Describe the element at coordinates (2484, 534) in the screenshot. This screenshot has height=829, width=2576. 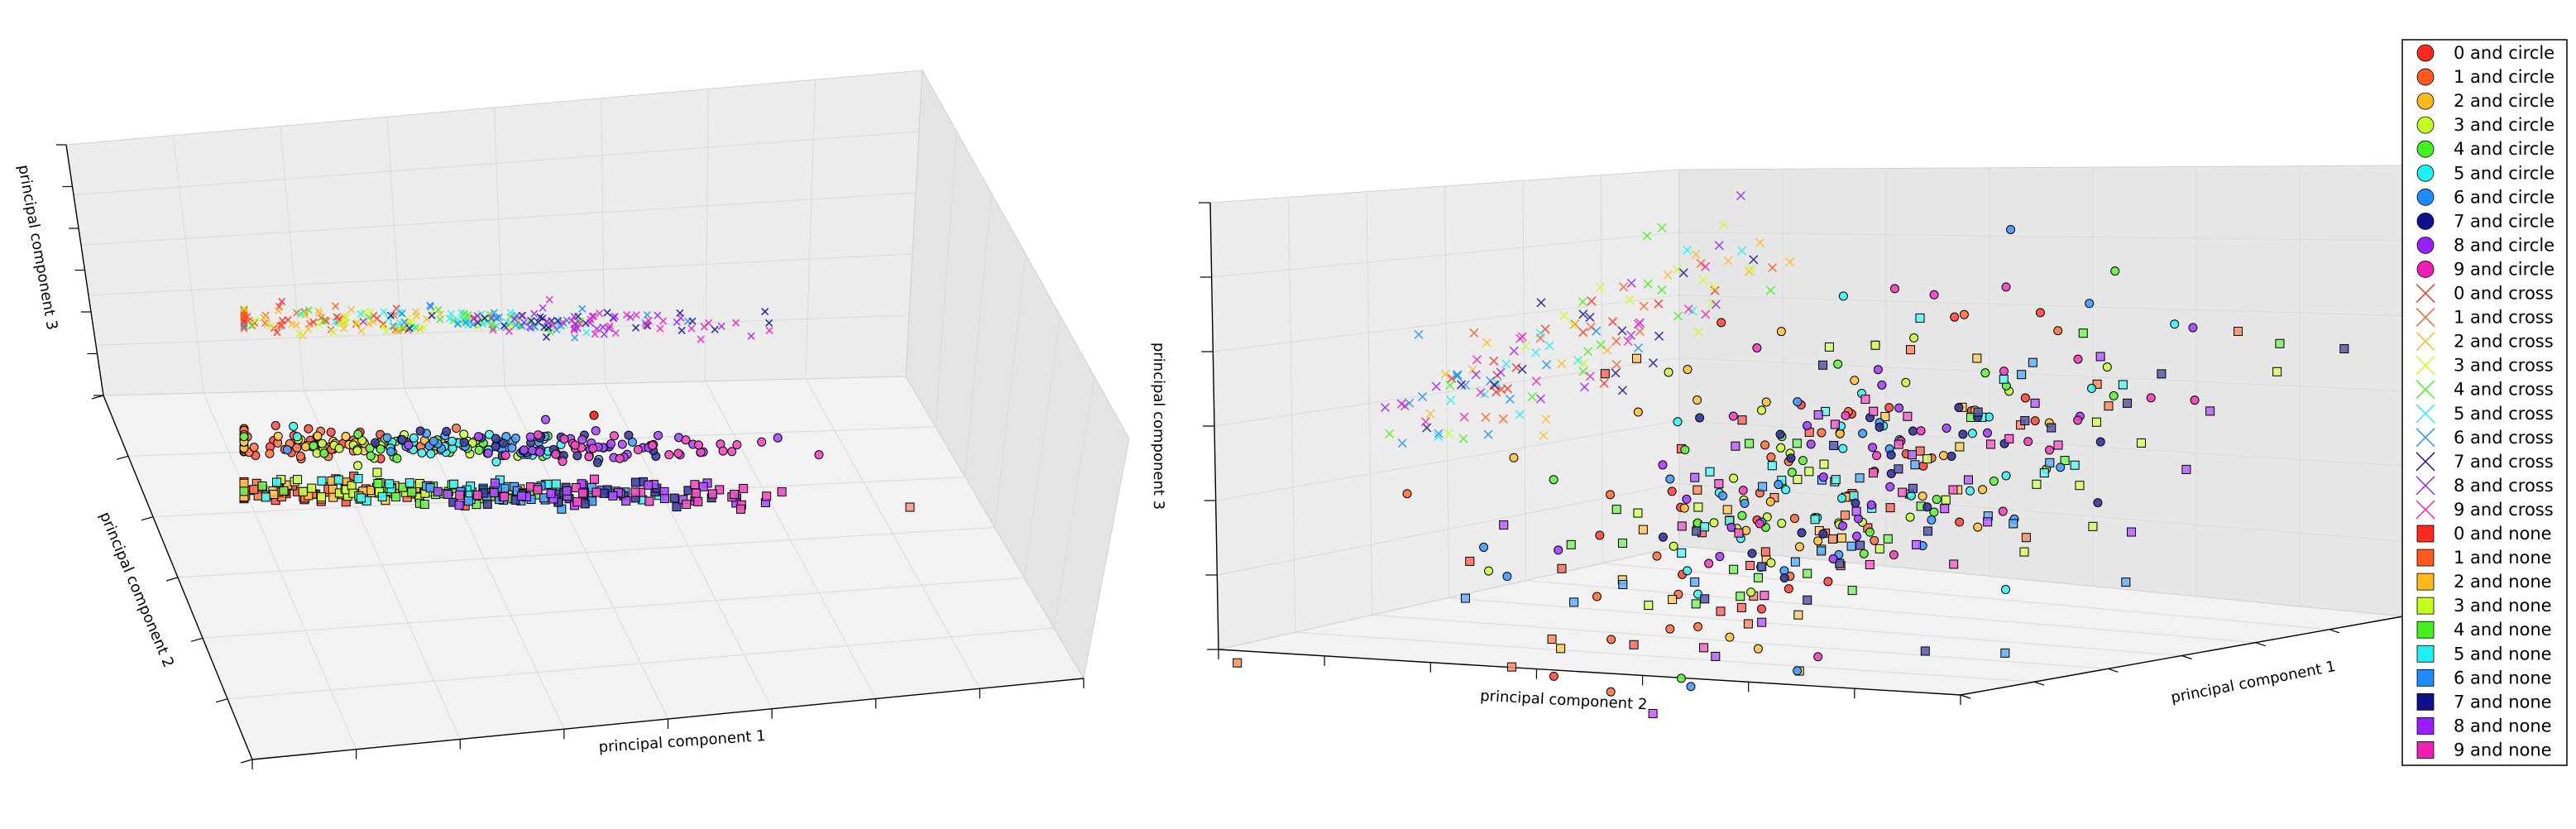
I see `legend-item: 0 and none` at that location.